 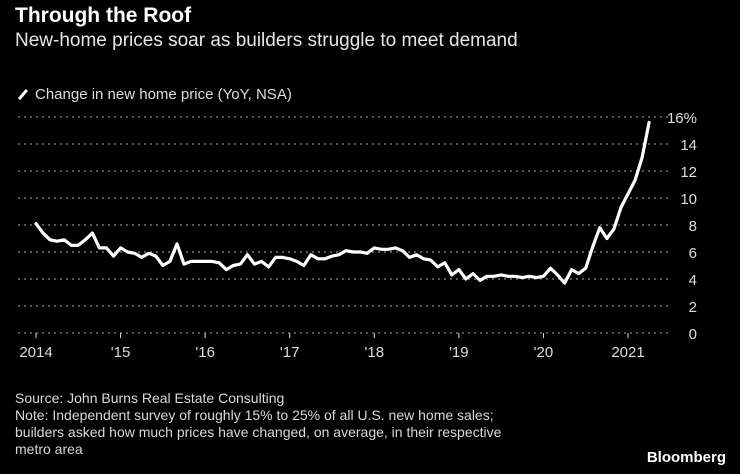 I want to click on x-tick-label: '16, so click(x=205, y=352).